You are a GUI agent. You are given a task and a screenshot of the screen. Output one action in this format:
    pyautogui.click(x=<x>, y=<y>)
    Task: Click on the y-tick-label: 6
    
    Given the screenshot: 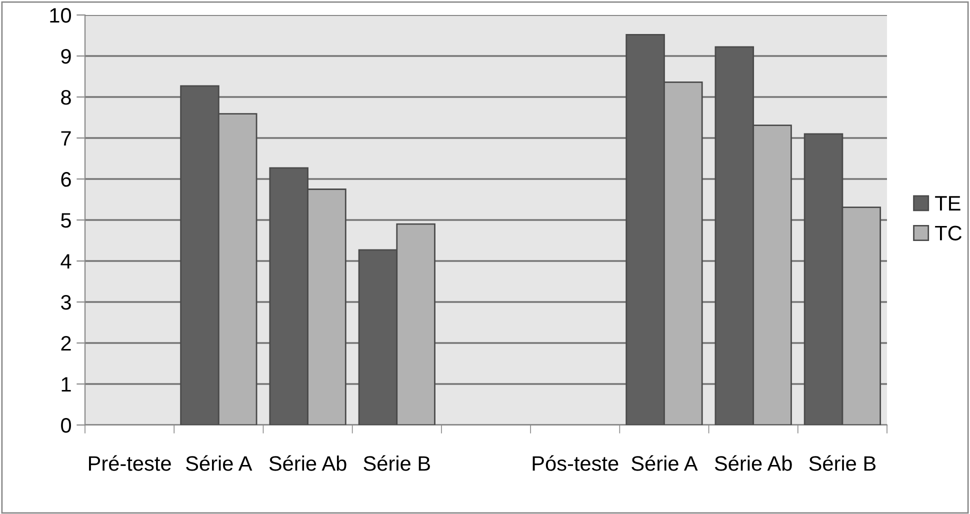 What is the action you would take?
    pyautogui.click(x=66, y=179)
    